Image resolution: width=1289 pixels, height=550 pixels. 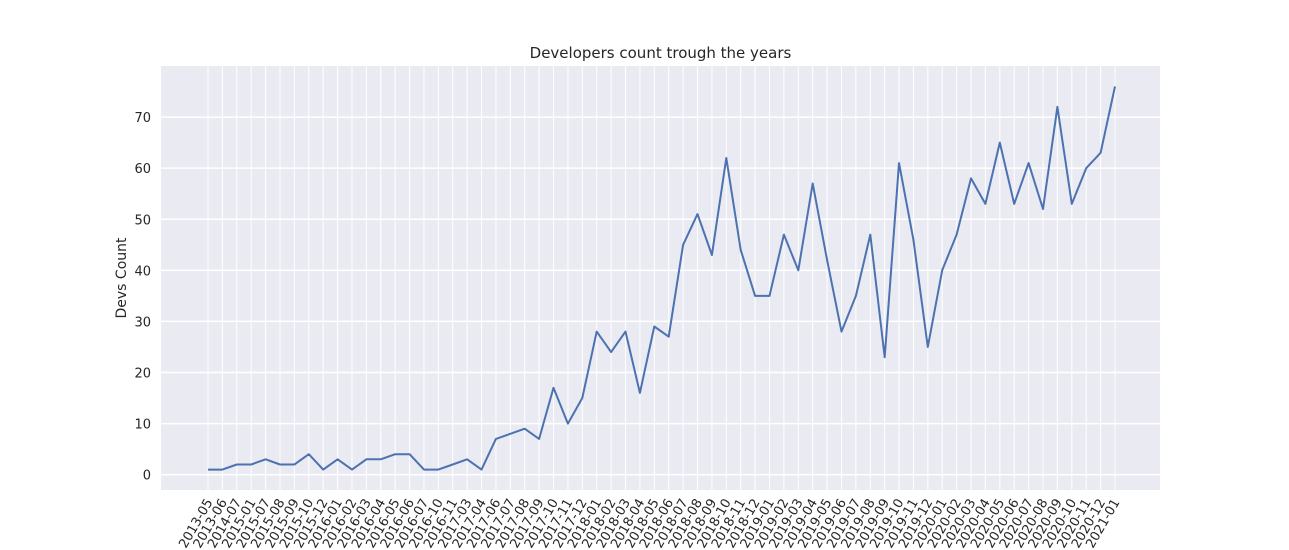 What do you see at coordinates (142, 425) in the screenshot?
I see `y-tick-label: 10` at bounding box center [142, 425].